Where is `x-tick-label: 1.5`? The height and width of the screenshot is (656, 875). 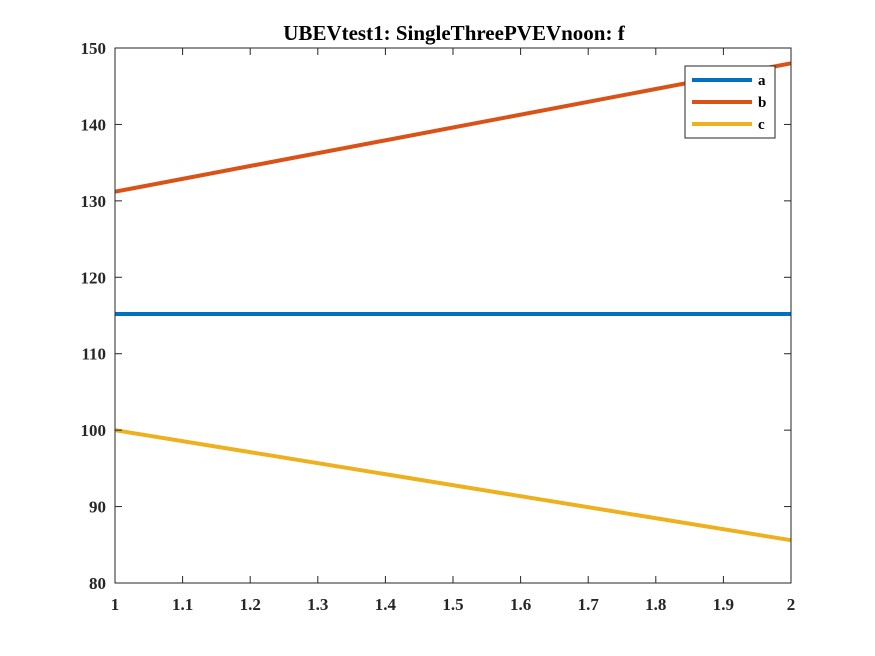
x-tick-label: 1.5 is located at coordinates (452, 604).